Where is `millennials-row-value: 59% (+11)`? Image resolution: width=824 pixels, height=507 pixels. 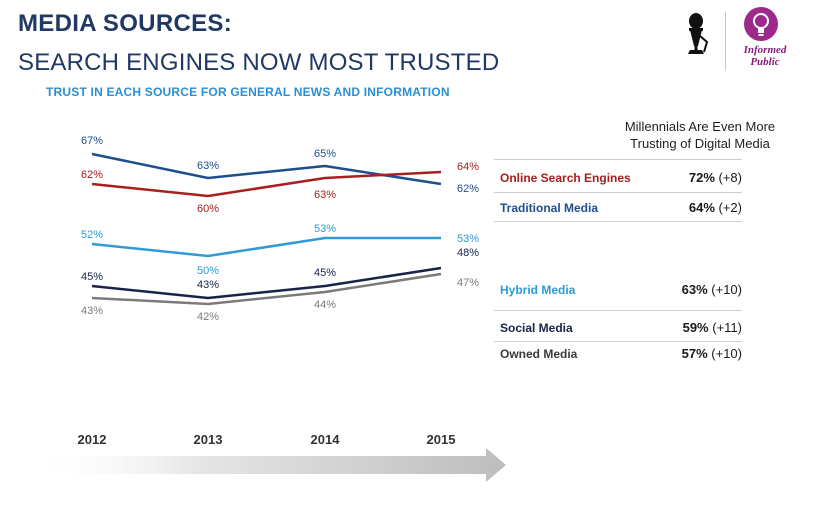
millennials-row-value: 59% (+11) is located at coordinates (712, 328).